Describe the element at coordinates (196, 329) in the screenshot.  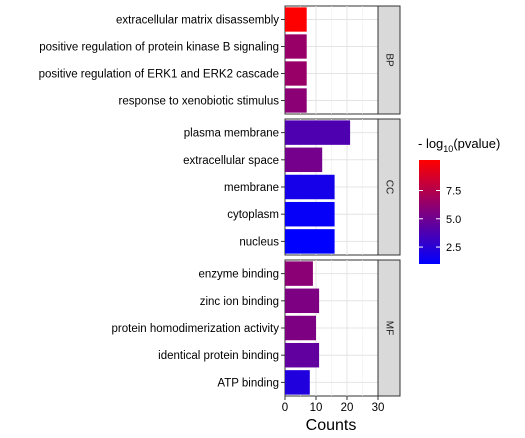
I see `y-tick-label: protein homodimerization activity` at that location.